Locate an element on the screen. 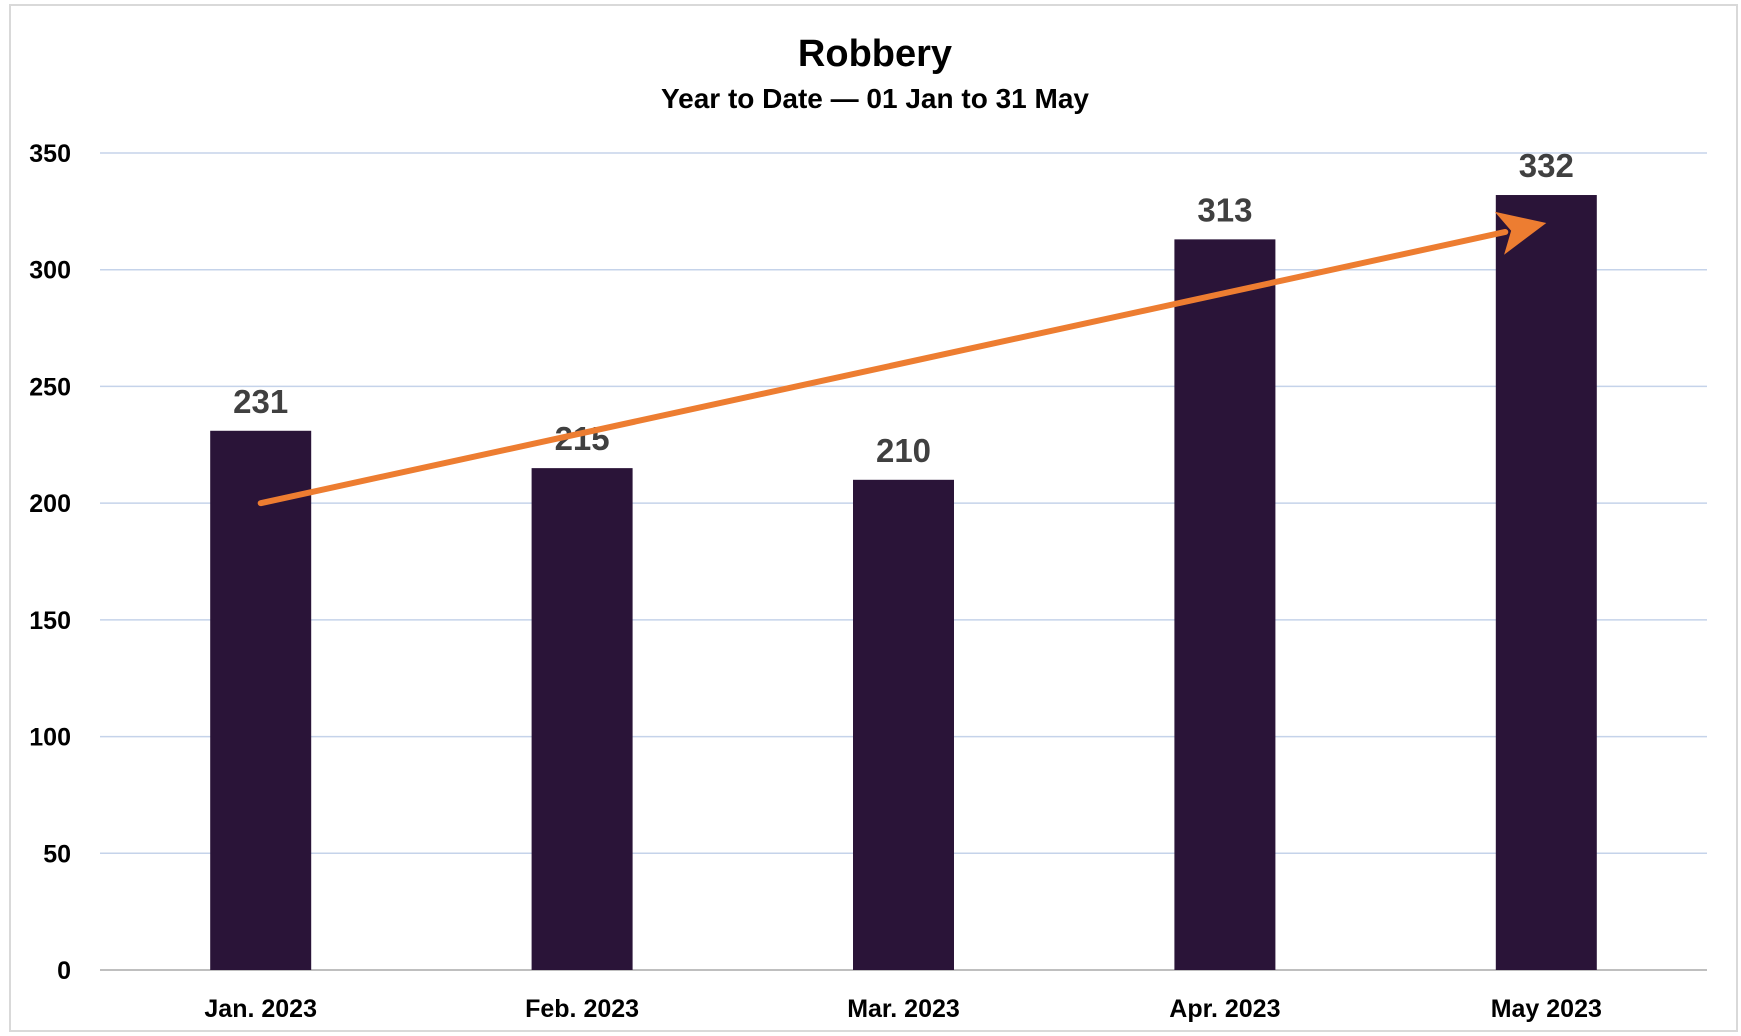 The height and width of the screenshot is (1036, 1741). x-category-label: Feb. 2023 is located at coordinates (582, 1009).